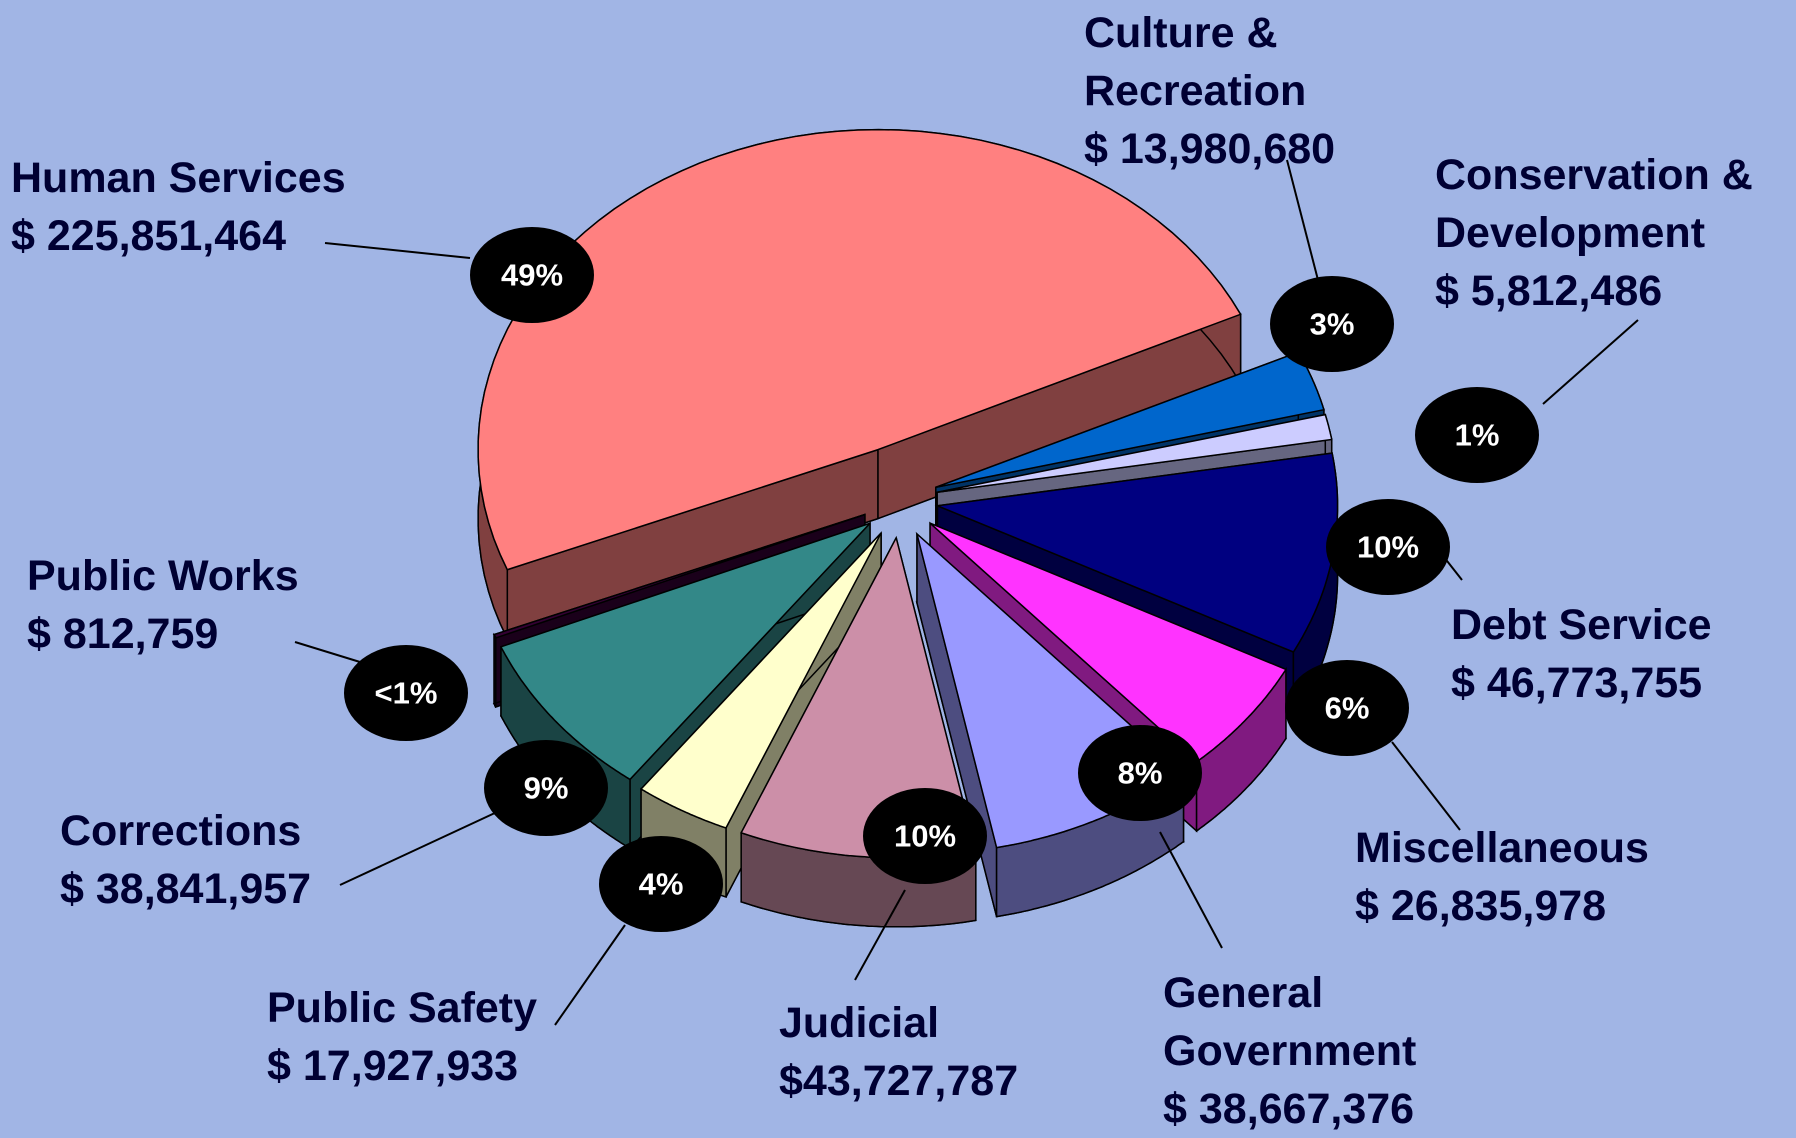 The width and height of the screenshot is (1796, 1138). What do you see at coordinates (186, 889) in the screenshot?
I see `value-label: $ 38,841,957` at bounding box center [186, 889].